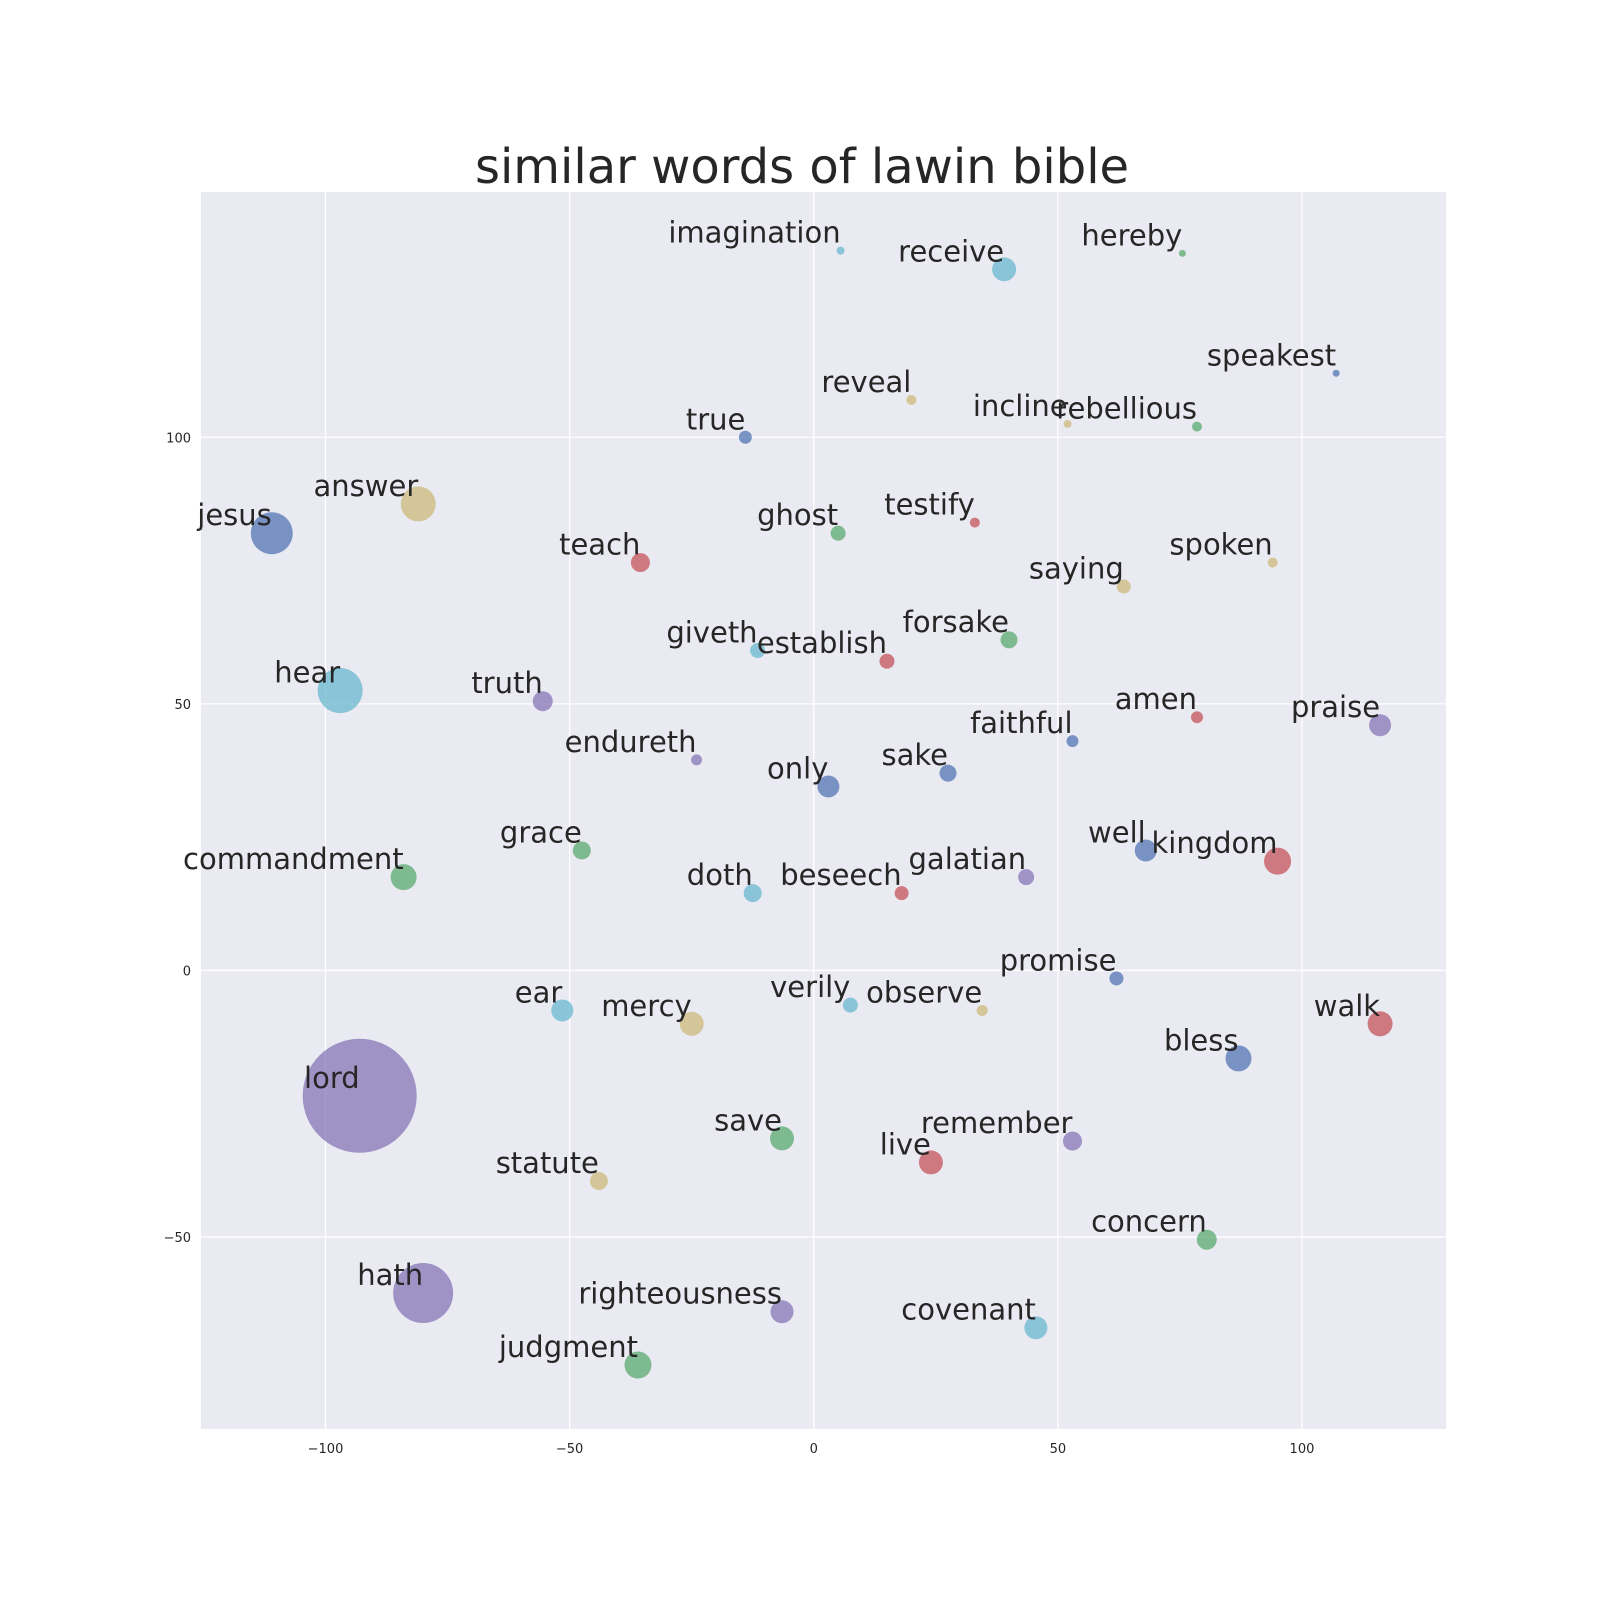  I want to click on point-promise, so click(1116, 978).